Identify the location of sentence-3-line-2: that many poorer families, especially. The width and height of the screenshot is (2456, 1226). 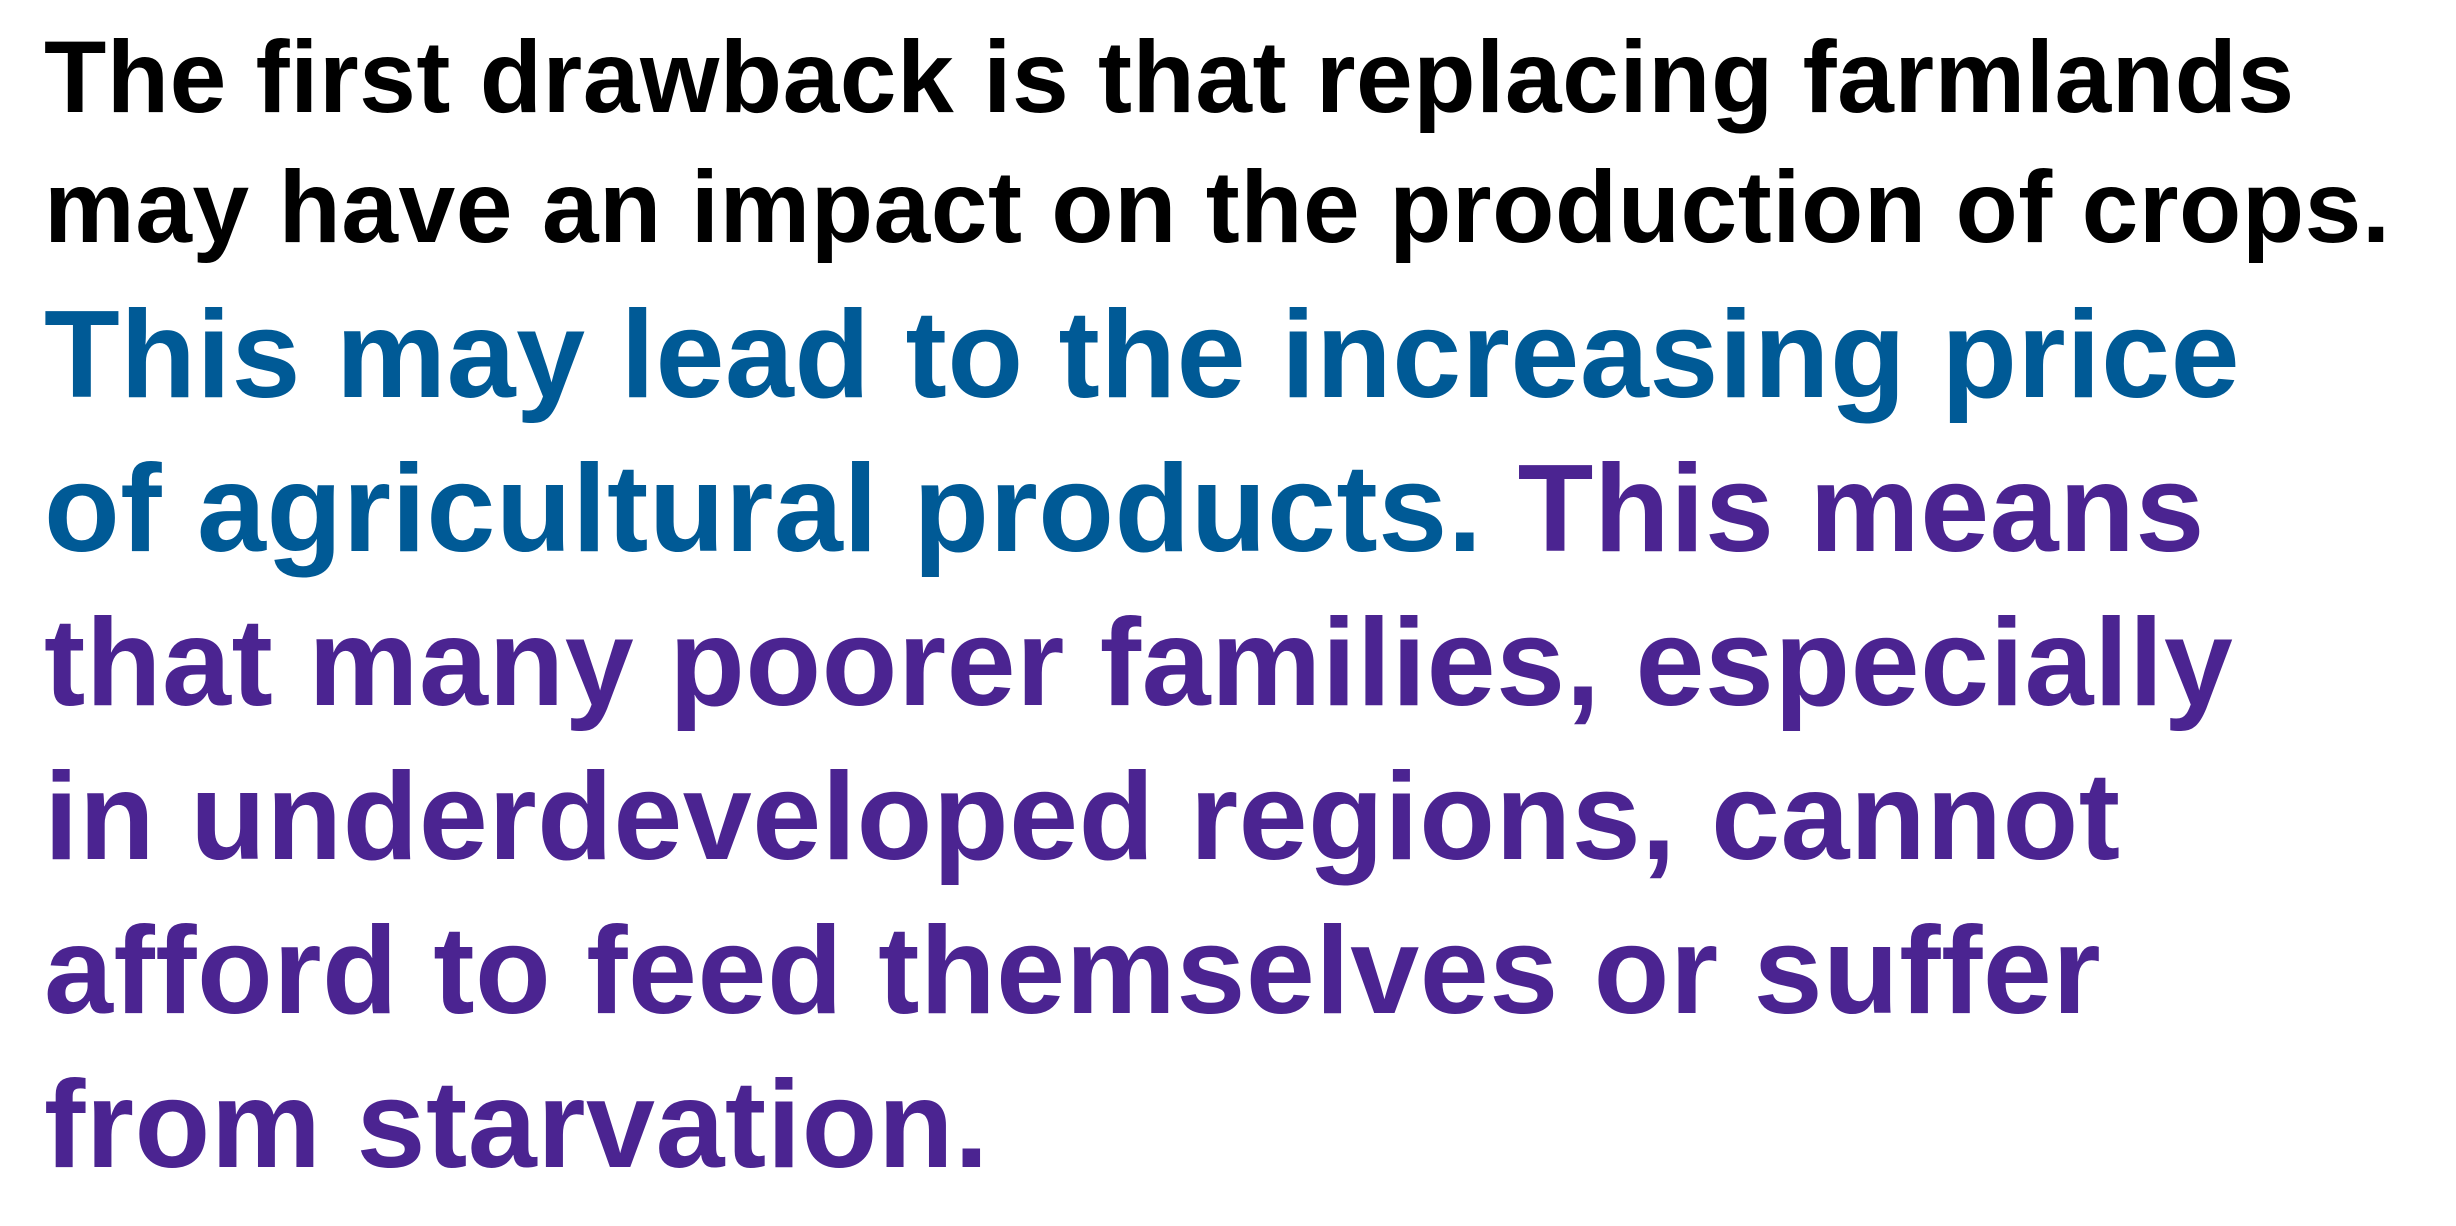
(1139, 663).